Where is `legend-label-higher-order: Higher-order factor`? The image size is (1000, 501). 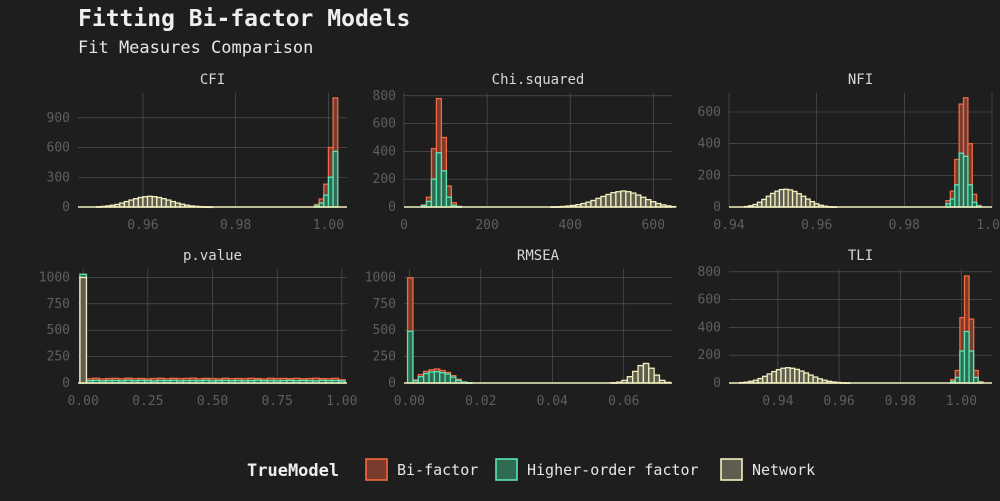
legend-label-higher-order: Higher-order factor is located at coordinates (613, 470).